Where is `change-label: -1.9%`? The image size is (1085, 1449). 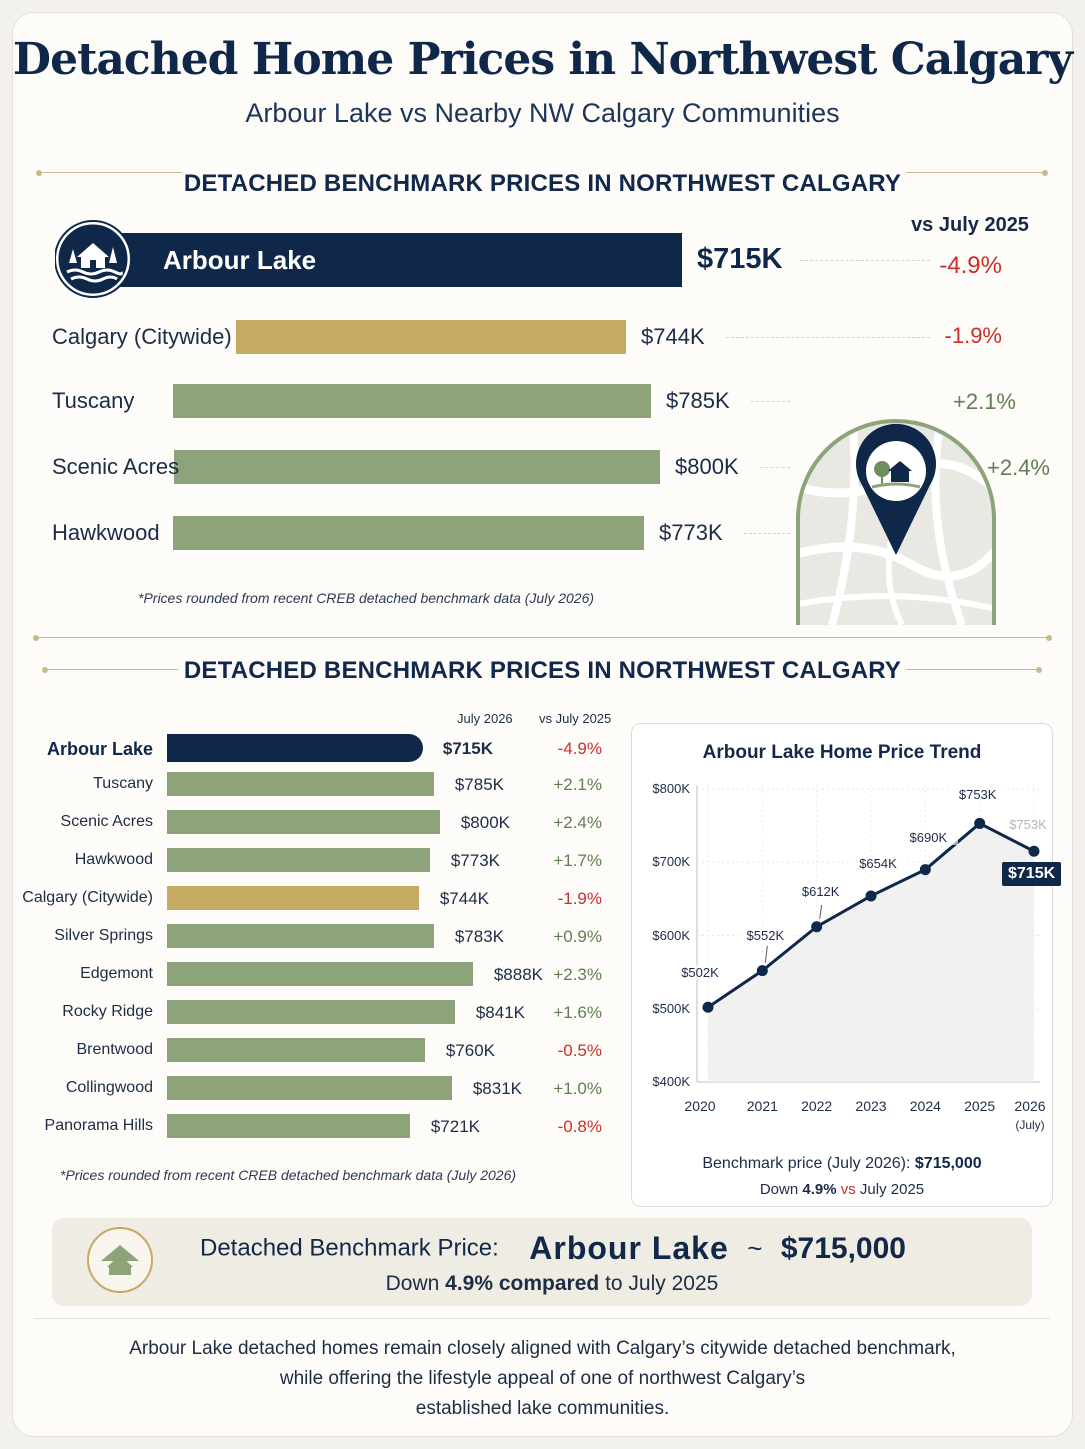
change-label: -1.9% is located at coordinates (973, 335).